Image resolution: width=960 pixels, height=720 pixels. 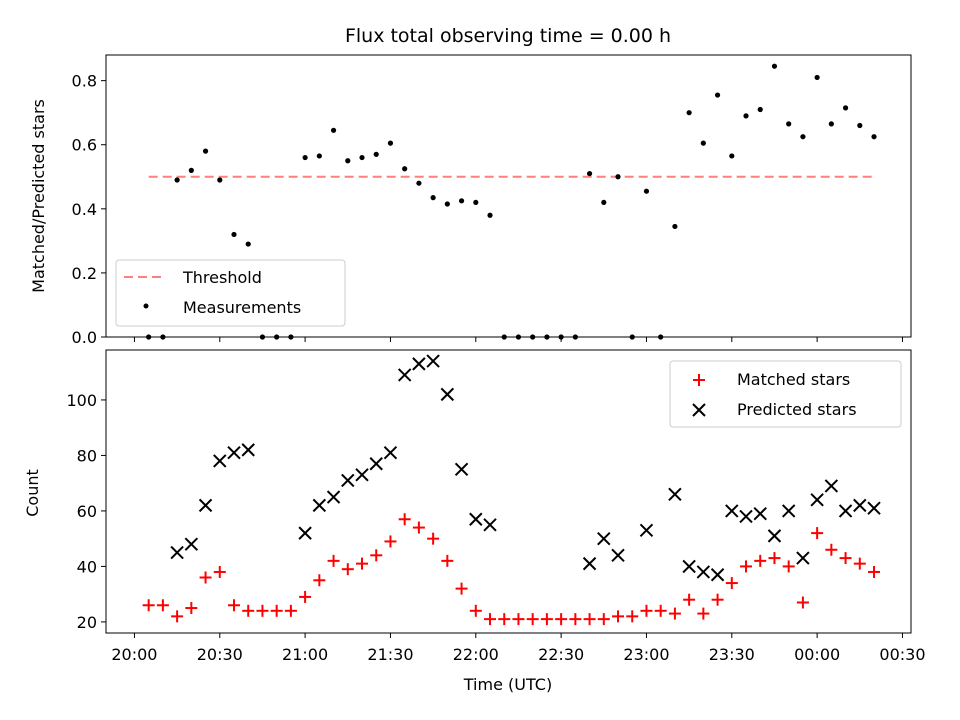 I want to click on bottom-legend: Matched stars Predicted stars, so click(x=785, y=394).